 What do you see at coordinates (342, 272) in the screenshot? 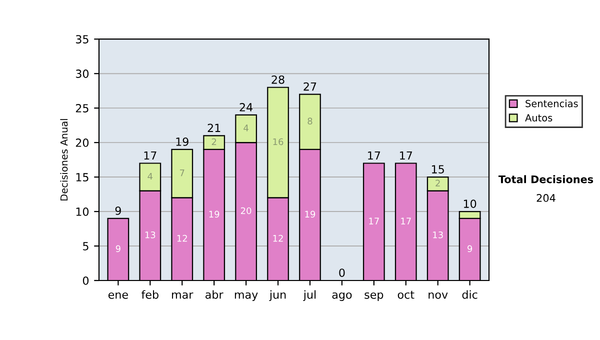
I see `total-label: 0` at bounding box center [342, 272].